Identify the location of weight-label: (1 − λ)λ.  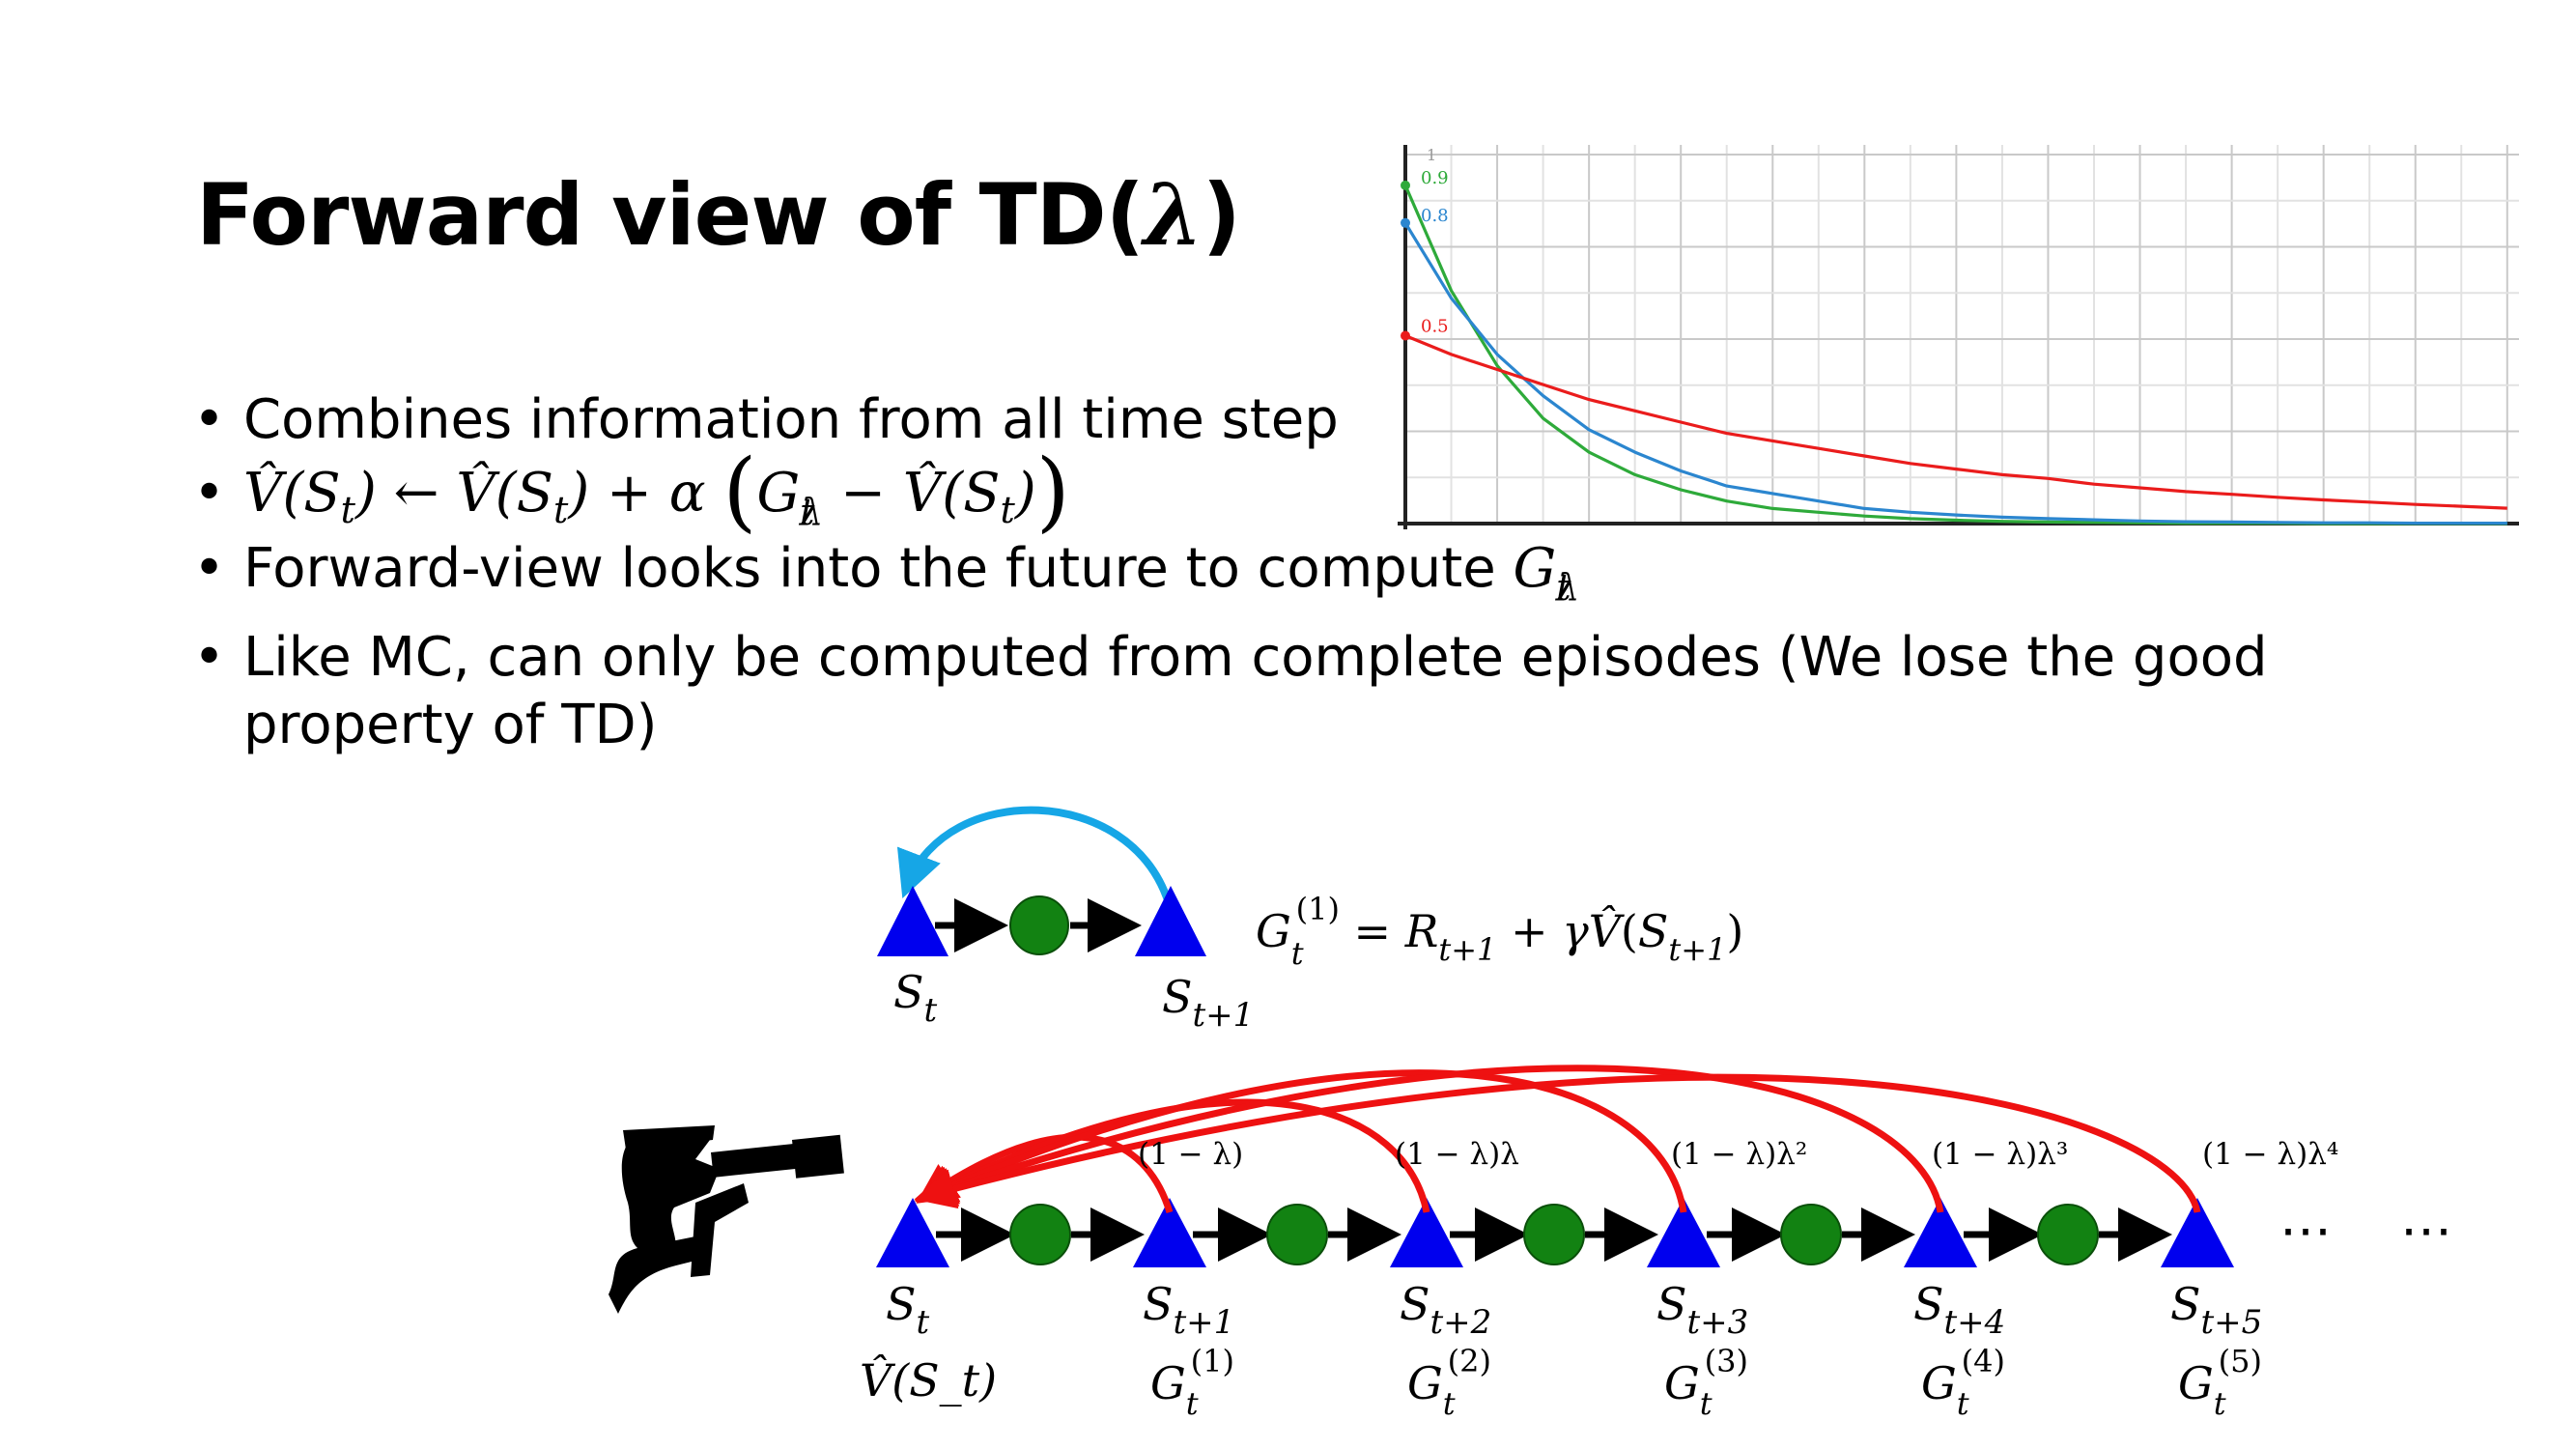
(1457, 1154).